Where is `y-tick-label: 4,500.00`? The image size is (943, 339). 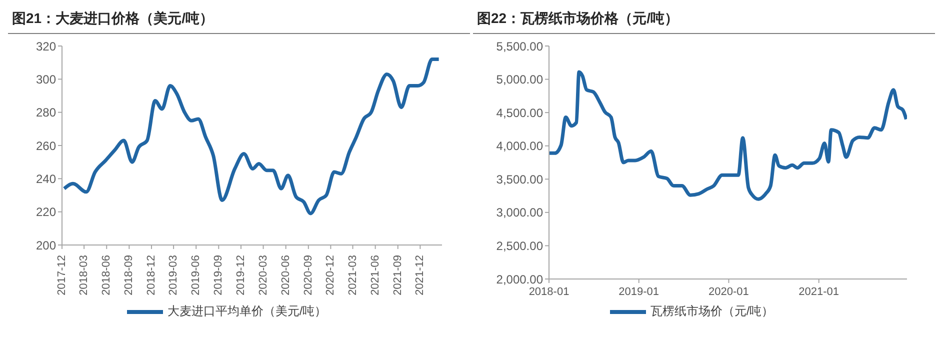
y-tick-label: 4,500.00 is located at coordinates (520, 113).